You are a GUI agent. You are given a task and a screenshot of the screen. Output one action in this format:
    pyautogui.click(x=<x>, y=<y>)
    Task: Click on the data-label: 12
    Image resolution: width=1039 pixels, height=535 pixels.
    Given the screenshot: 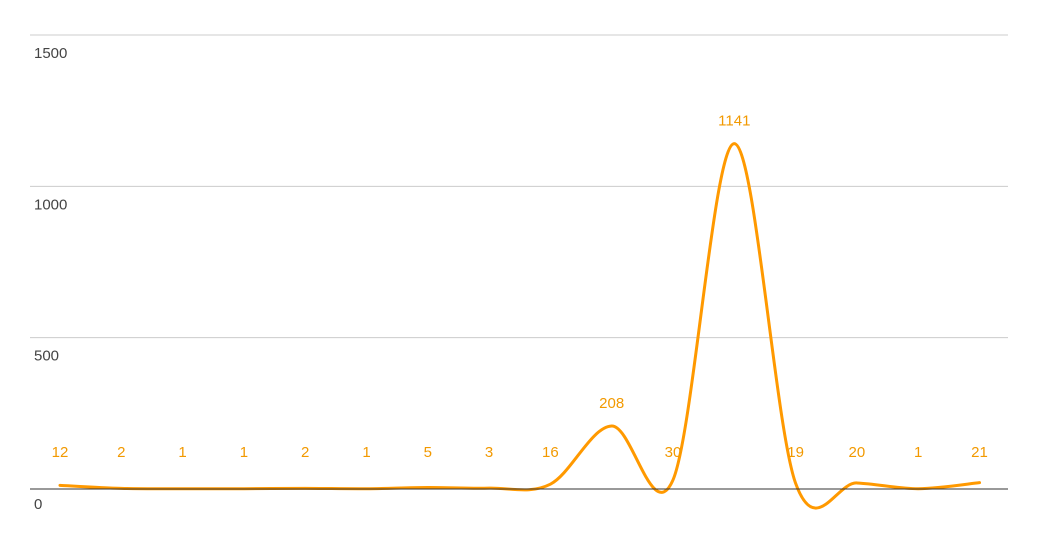 What is the action you would take?
    pyautogui.click(x=60, y=452)
    